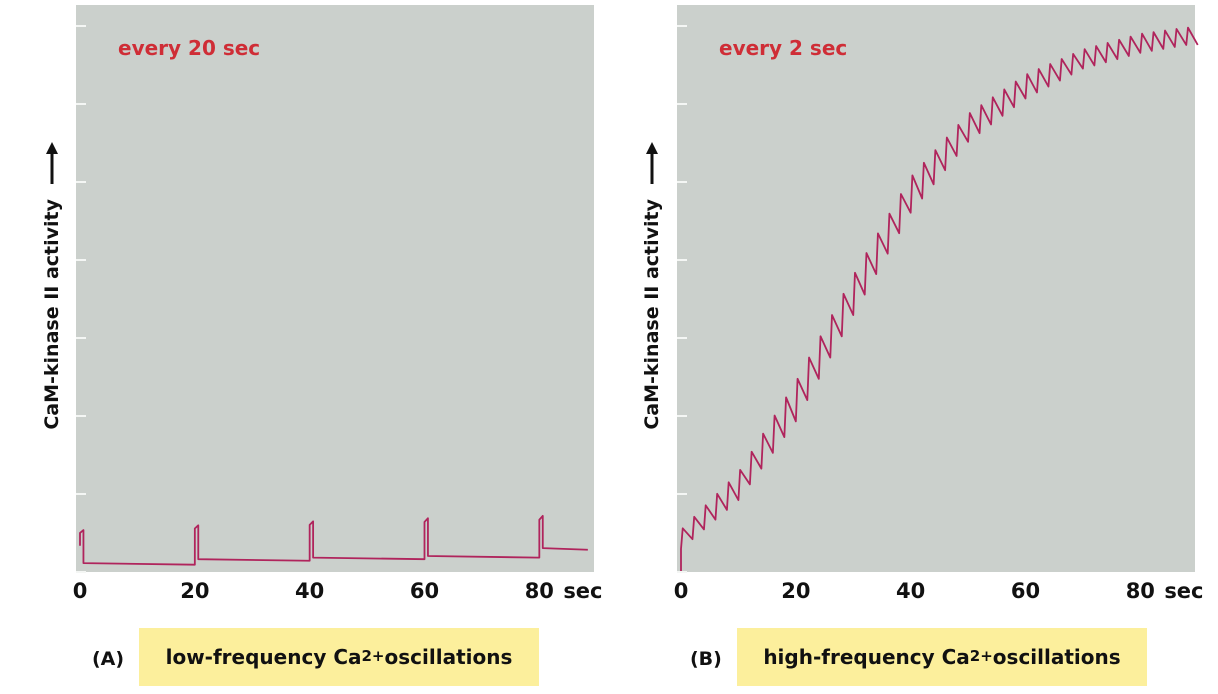 The height and width of the screenshot is (694, 1218). I want to click on chart-b-xtick-label: 0, so click(681, 591).